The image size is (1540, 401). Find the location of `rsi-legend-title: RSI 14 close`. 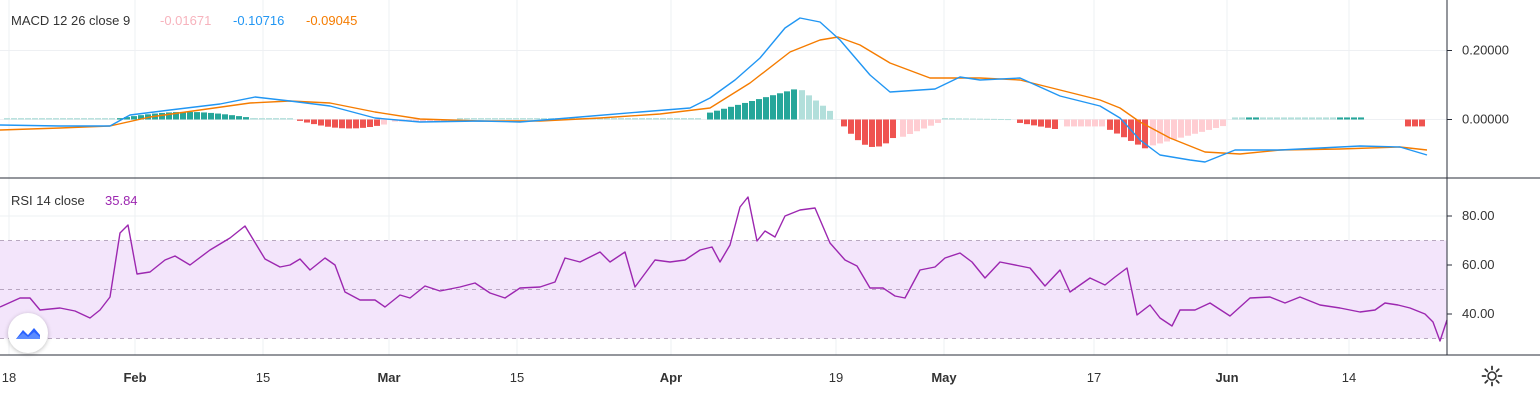

rsi-legend-title: RSI 14 close is located at coordinates (48, 200).